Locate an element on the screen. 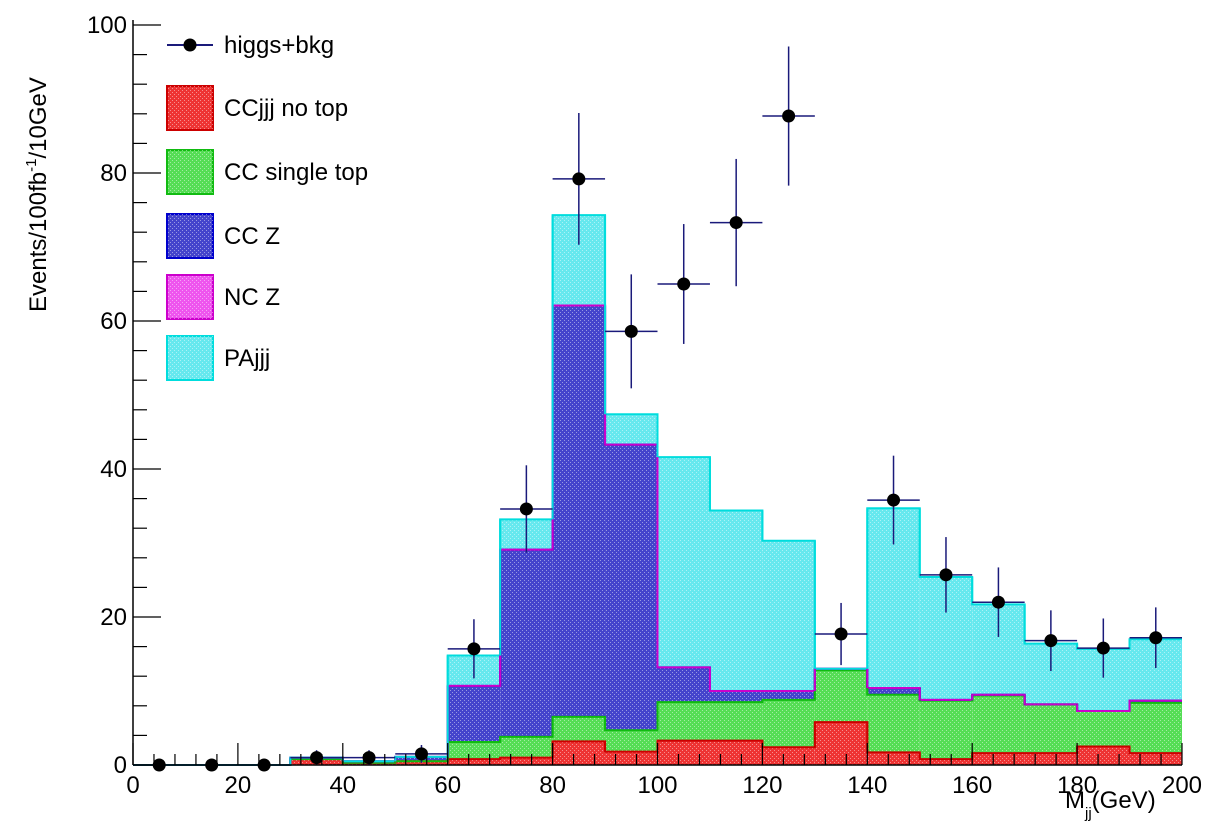 The image size is (1212, 833). x-axis-title-main: M is located at coordinates (1075, 800).